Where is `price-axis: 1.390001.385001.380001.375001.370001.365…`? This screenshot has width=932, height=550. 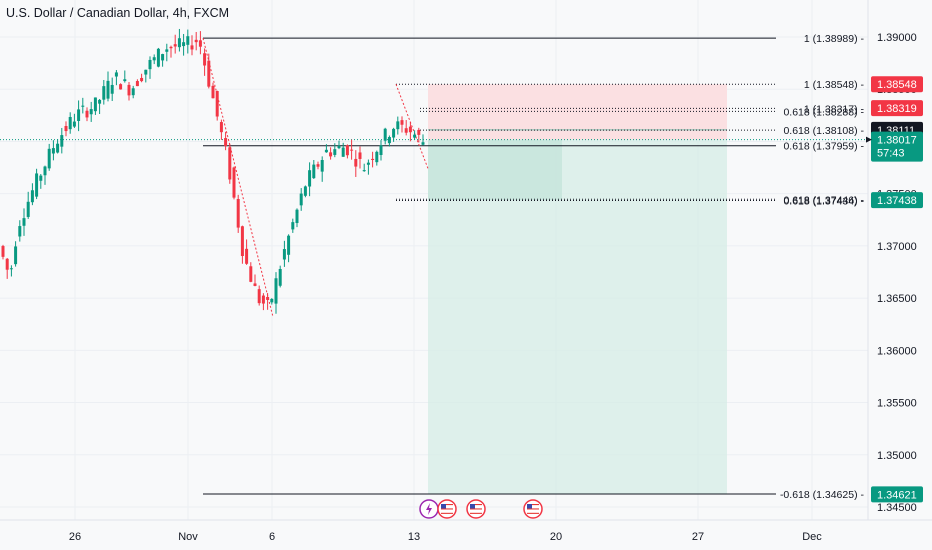
price-axis: 1.390001.385001.380001.375001.370001.365… is located at coordinates (894, 260).